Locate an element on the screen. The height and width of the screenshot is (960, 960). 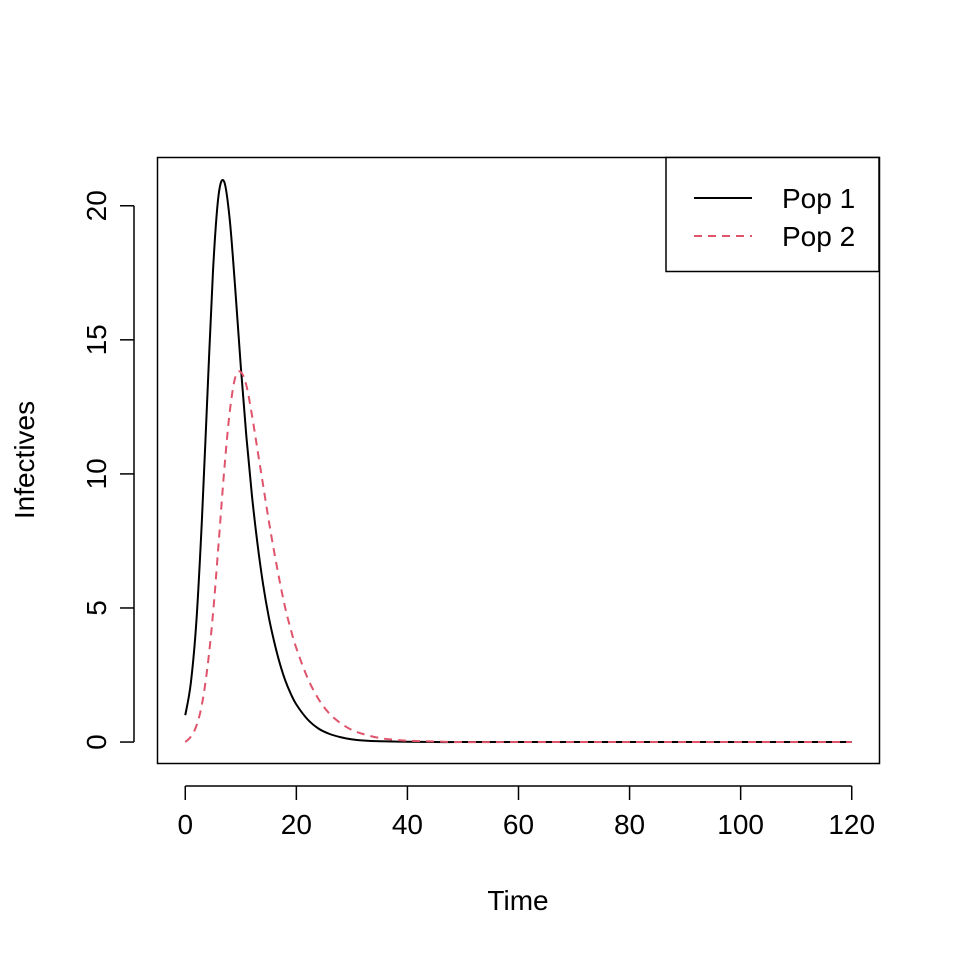
y-axis: 0 5 10 15 20 is located at coordinates (108, 470).